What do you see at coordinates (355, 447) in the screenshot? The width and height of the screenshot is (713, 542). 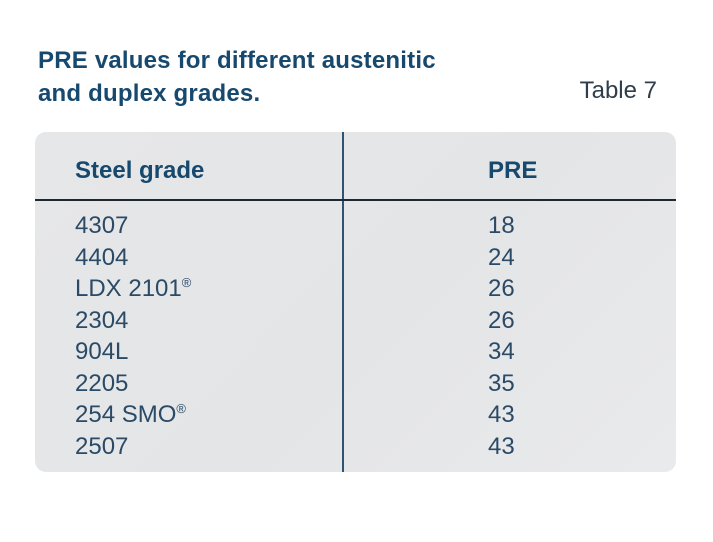 I see `table-row: 2507 43` at bounding box center [355, 447].